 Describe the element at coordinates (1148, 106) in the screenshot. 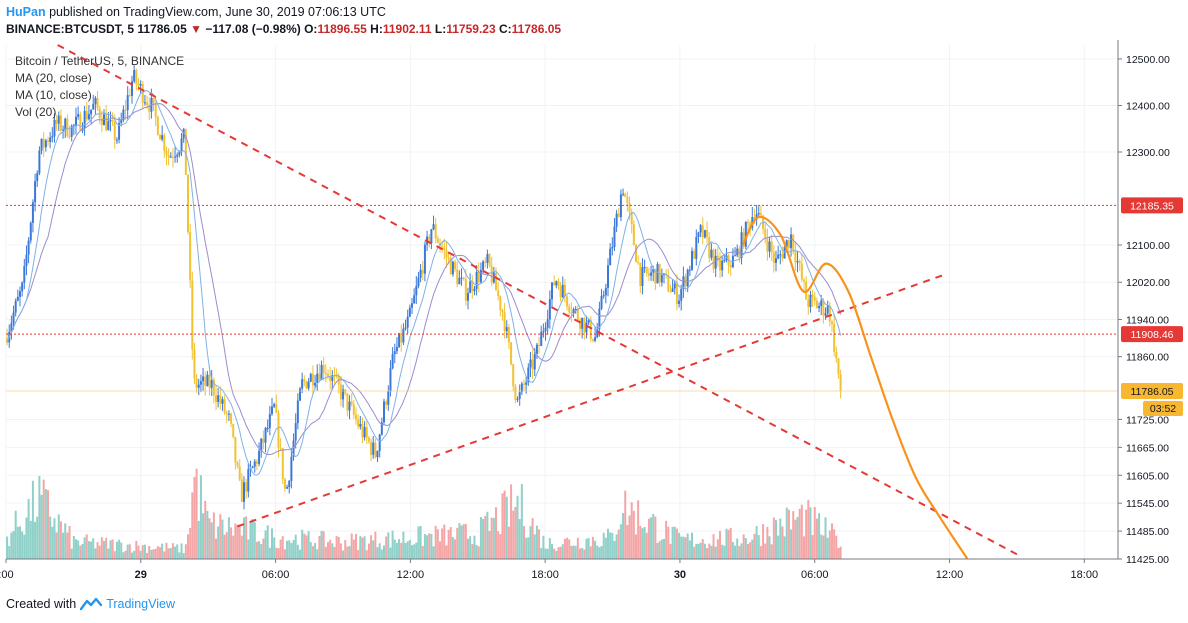

I see `y-tick-label: 12400.00` at that location.